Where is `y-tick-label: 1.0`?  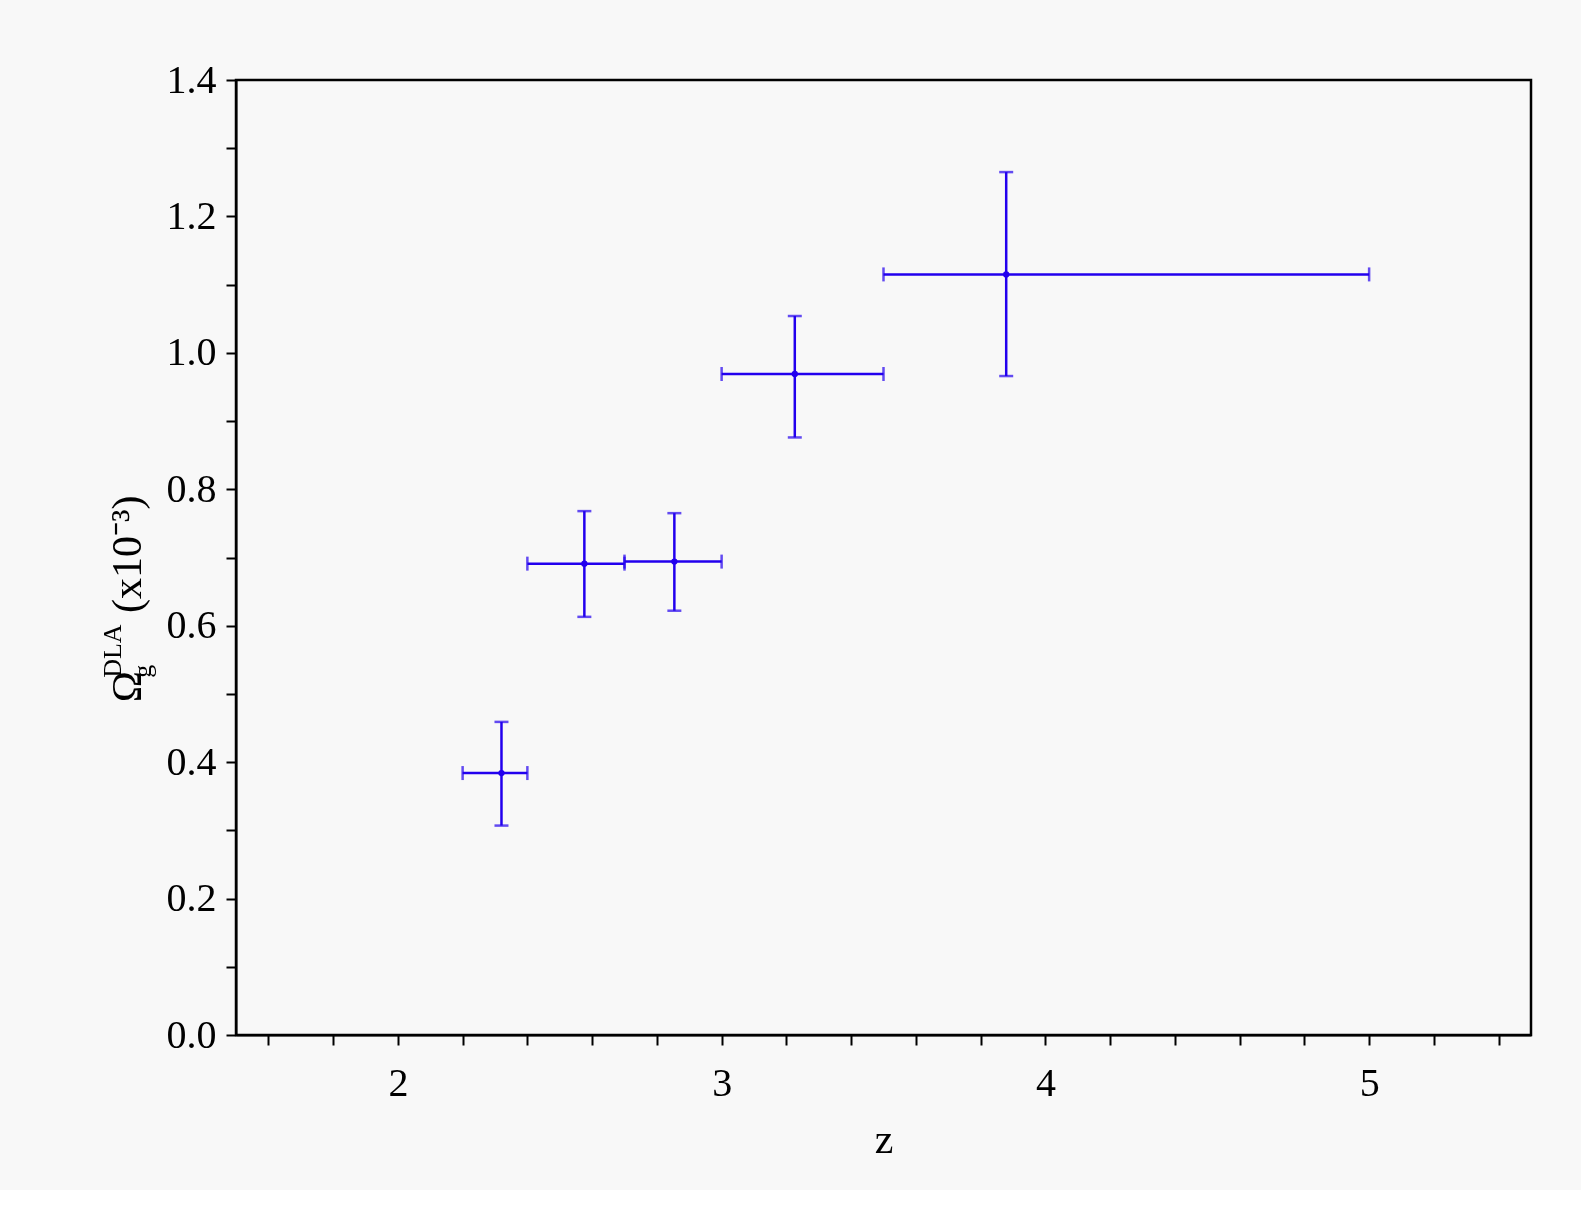
y-tick-label: 1.0 is located at coordinates (191, 352).